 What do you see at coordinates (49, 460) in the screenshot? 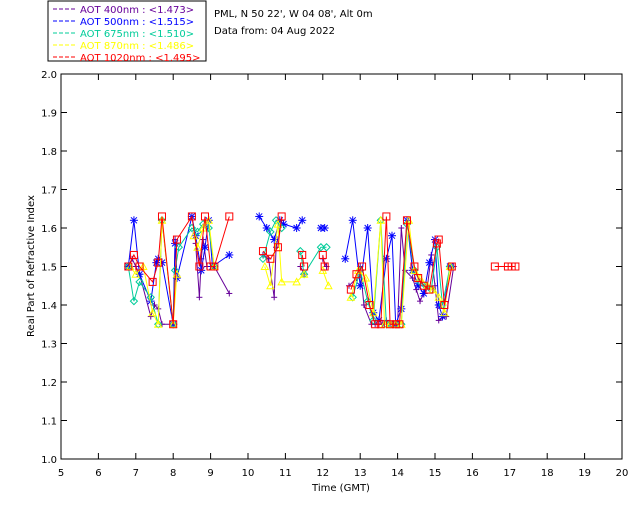
I see `y-tick-label: 1.0` at bounding box center [49, 460].